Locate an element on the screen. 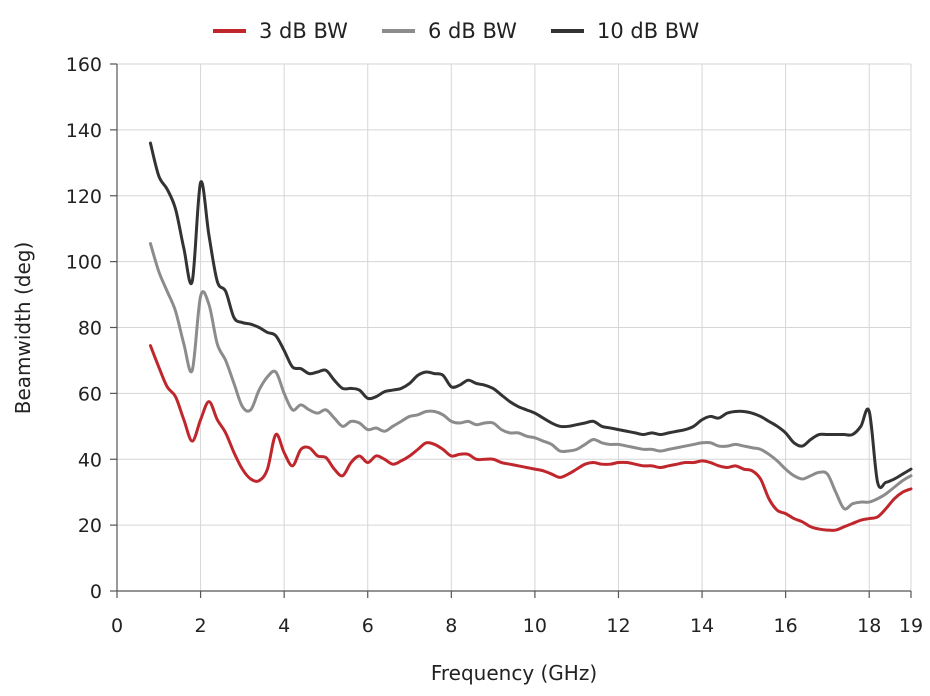  y-tick-labels: 0 20 40 60 80 100 120 140 160 is located at coordinates (84, 328).